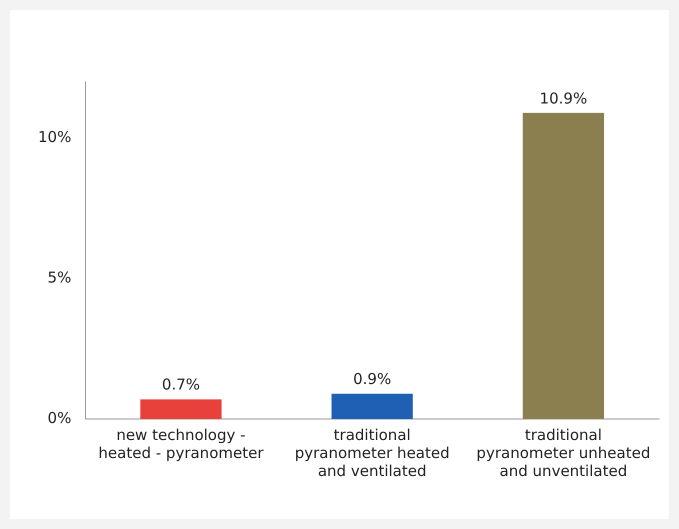 This screenshot has height=529, width=679. Describe the element at coordinates (181, 385) in the screenshot. I see `data-label: 0.7%` at that location.